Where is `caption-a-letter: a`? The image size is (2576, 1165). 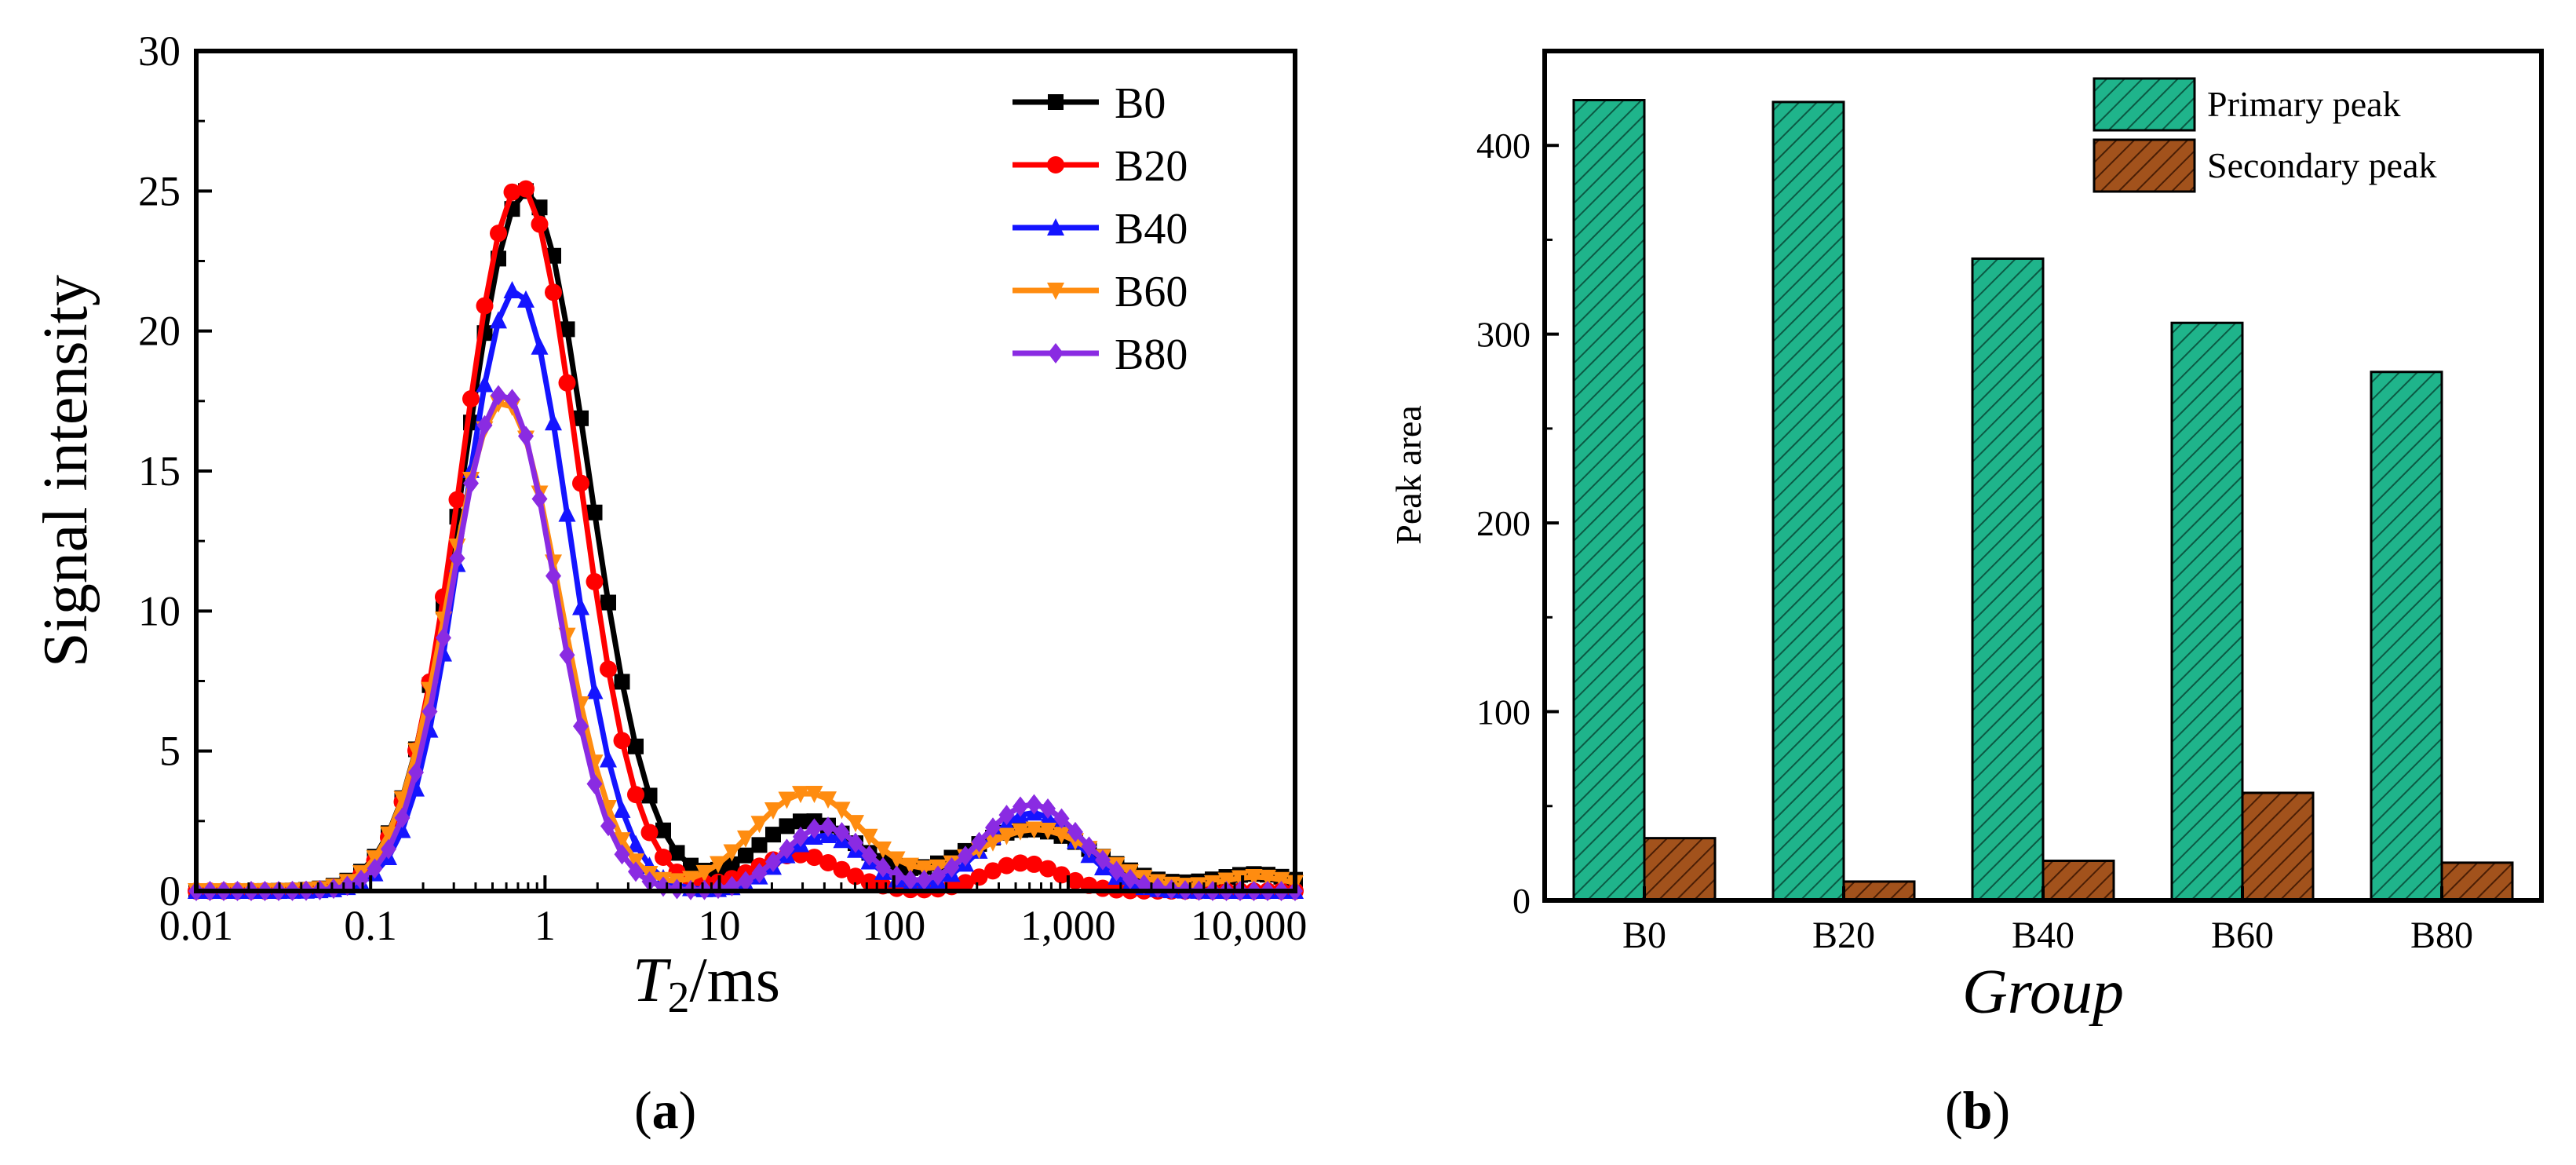
caption-a-letter: a is located at coordinates (665, 1110).